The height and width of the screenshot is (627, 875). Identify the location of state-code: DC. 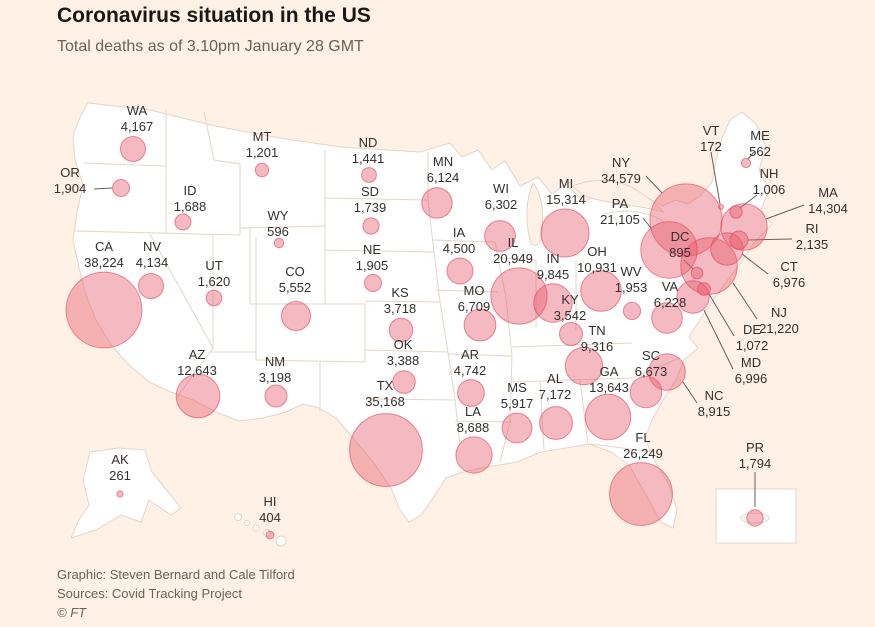
(680, 236).